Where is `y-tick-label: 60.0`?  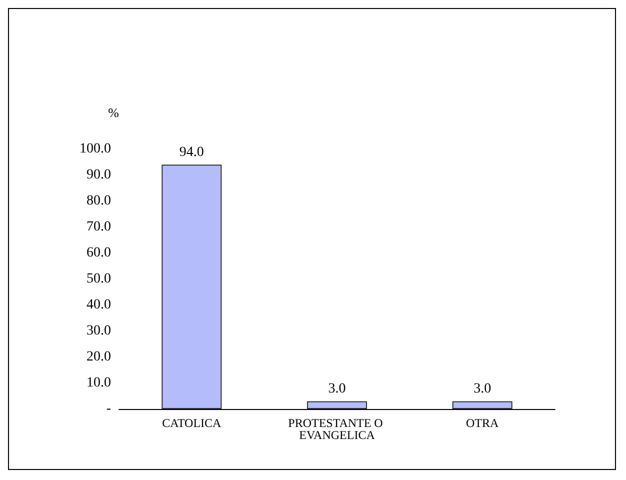
y-tick-label: 60.0 is located at coordinates (98, 253).